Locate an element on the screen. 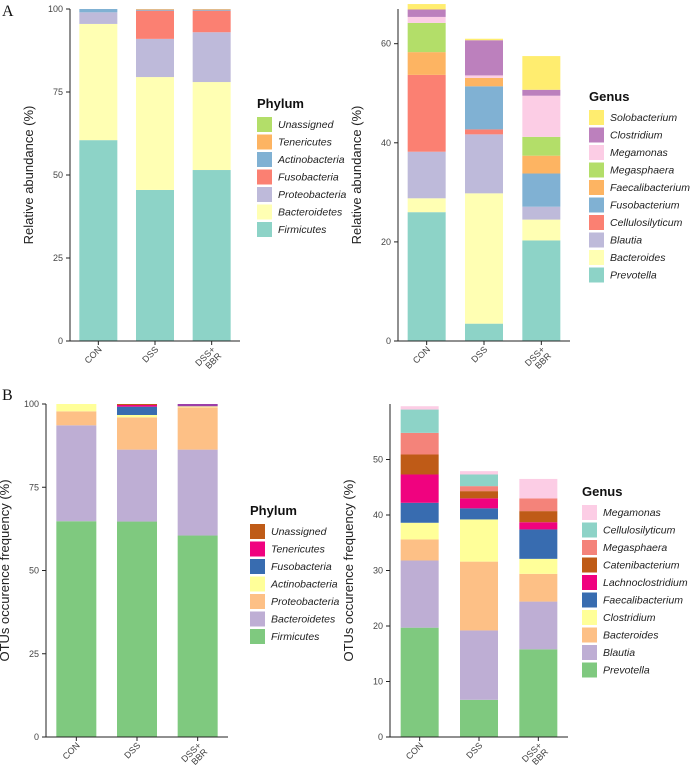 This screenshot has width=696, height=768. bar-segment-bacteroidetes-dss is located at coordinates (155, 133).